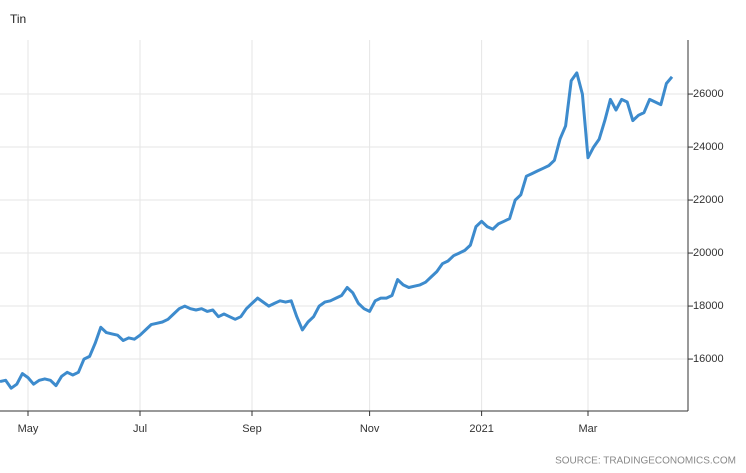  Describe the element at coordinates (708, 94) in the screenshot. I see `y-tick-label: 26000` at that location.